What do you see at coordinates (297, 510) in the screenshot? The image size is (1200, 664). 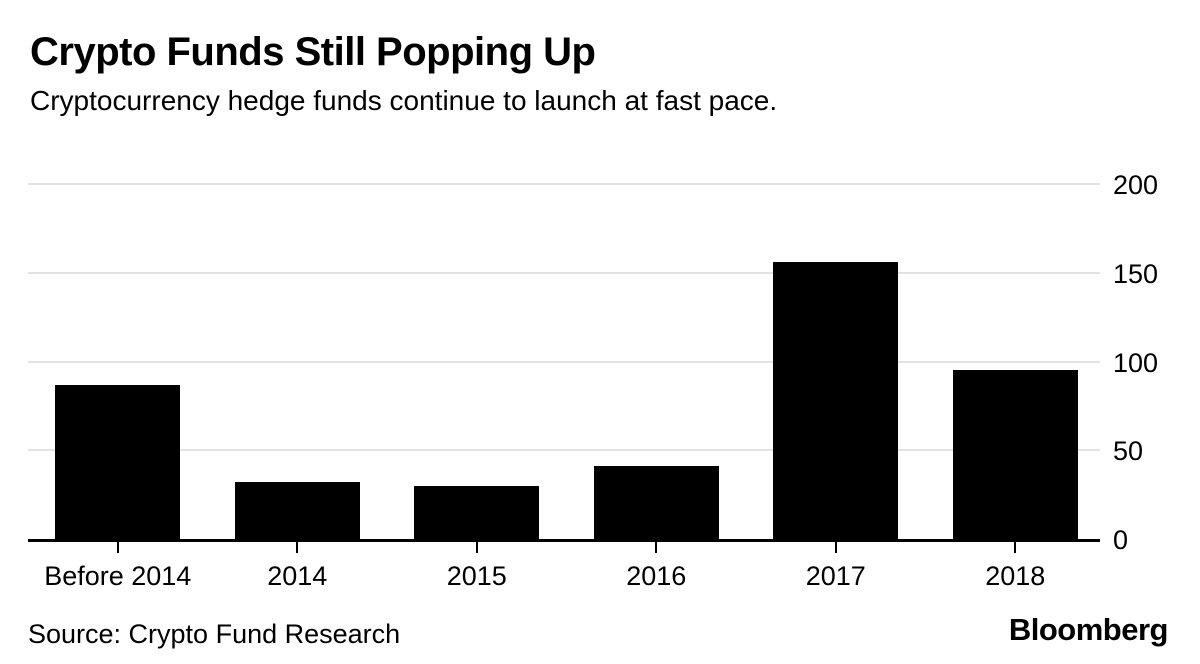 I see `bar-2014` at bounding box center [297, 510].